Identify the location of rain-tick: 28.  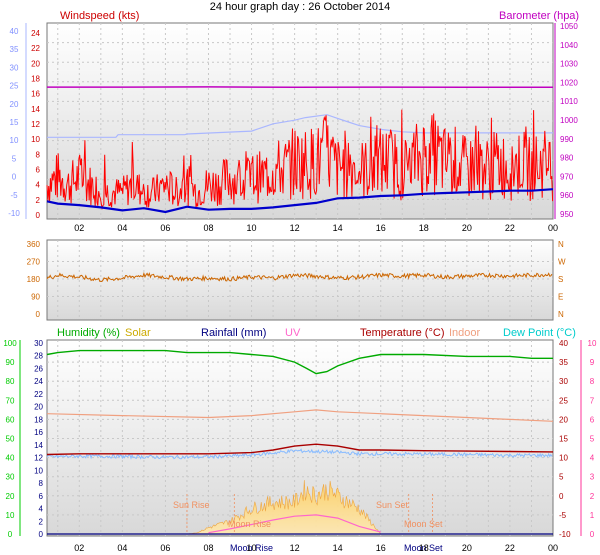
(38, 356).